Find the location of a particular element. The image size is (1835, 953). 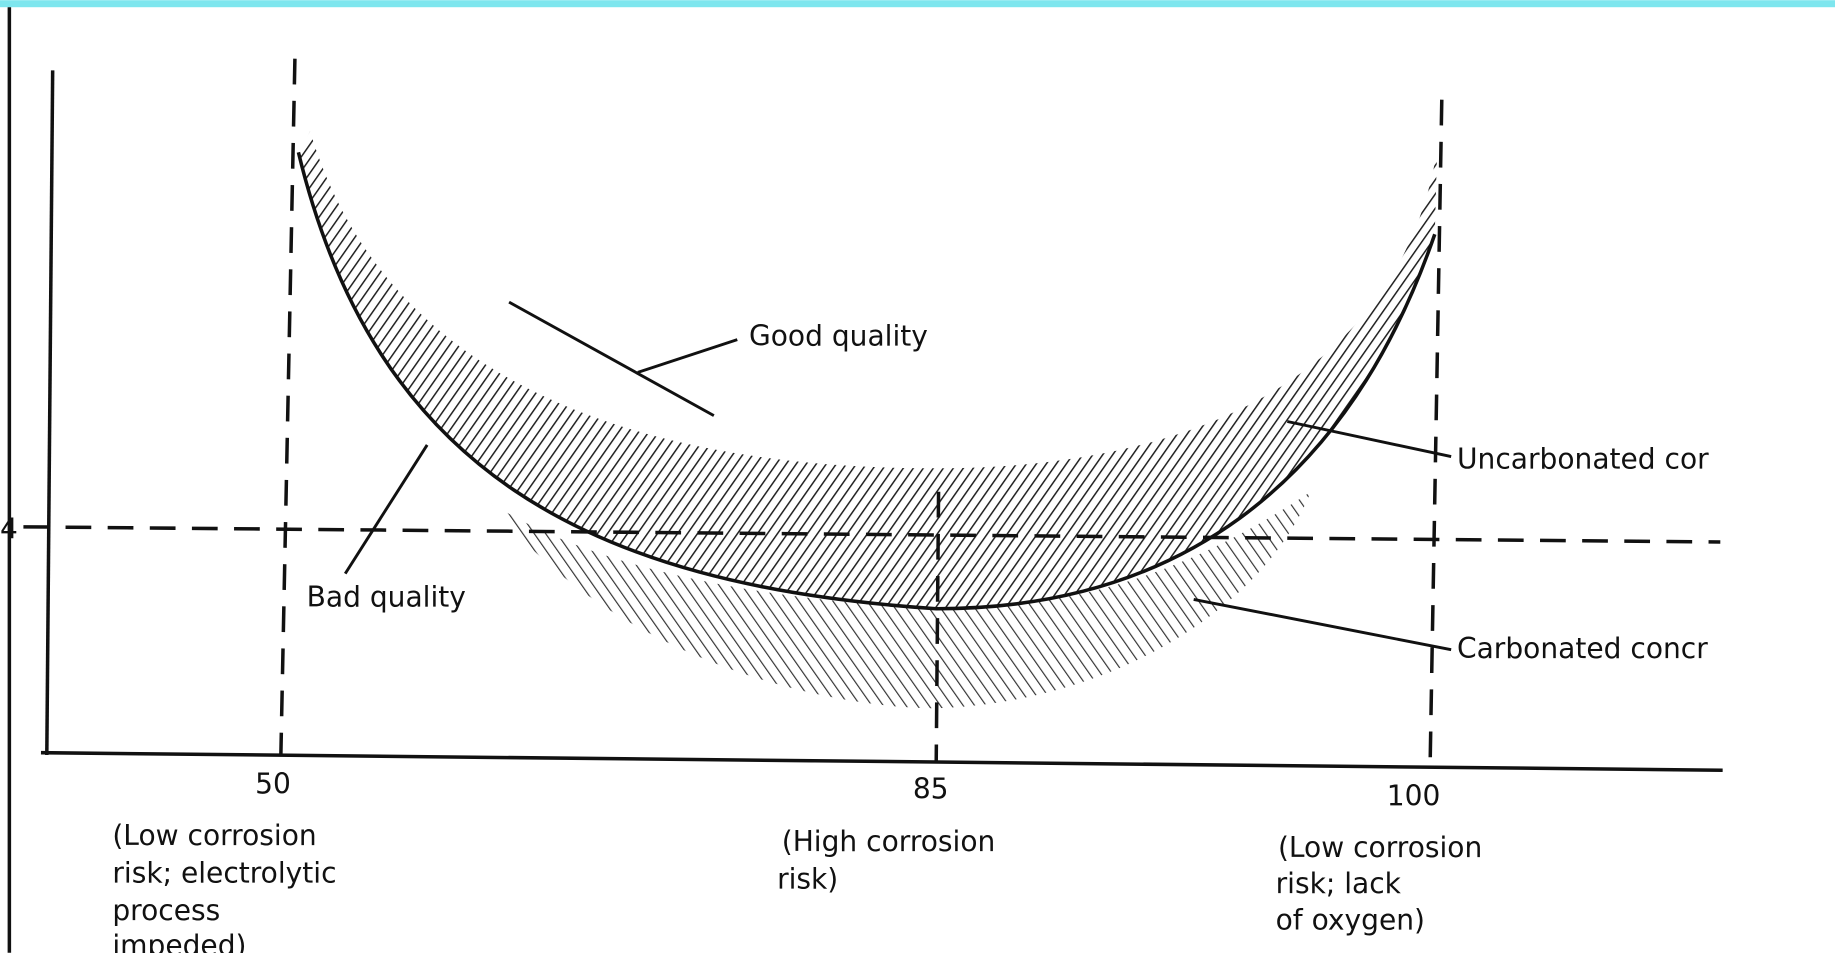

carbonated-band is located at coordinates (901, 600).